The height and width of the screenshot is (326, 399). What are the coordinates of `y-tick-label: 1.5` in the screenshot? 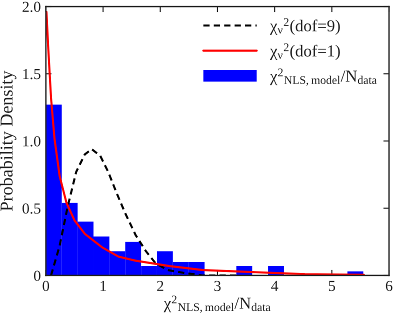 It's located at (31, 74).